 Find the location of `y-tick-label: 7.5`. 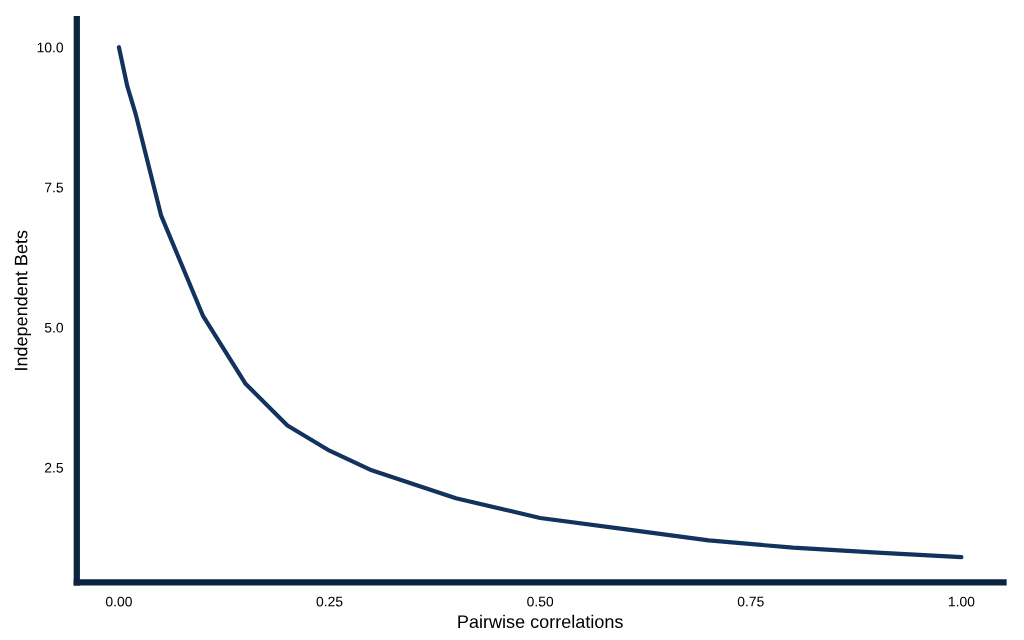

y-tick-label: 7.5 is located at coordinates (54, 187).